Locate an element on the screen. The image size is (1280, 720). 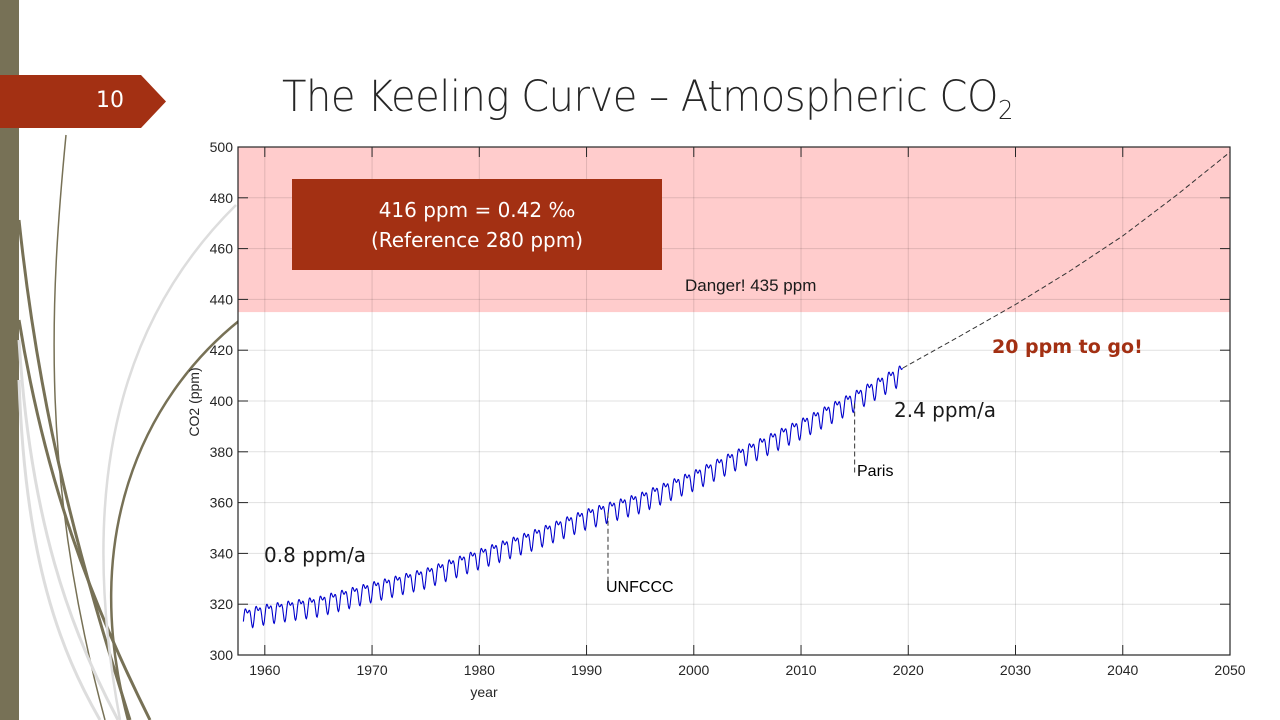
x-tick-label: 2040 is located at coordinates (1122, 670).